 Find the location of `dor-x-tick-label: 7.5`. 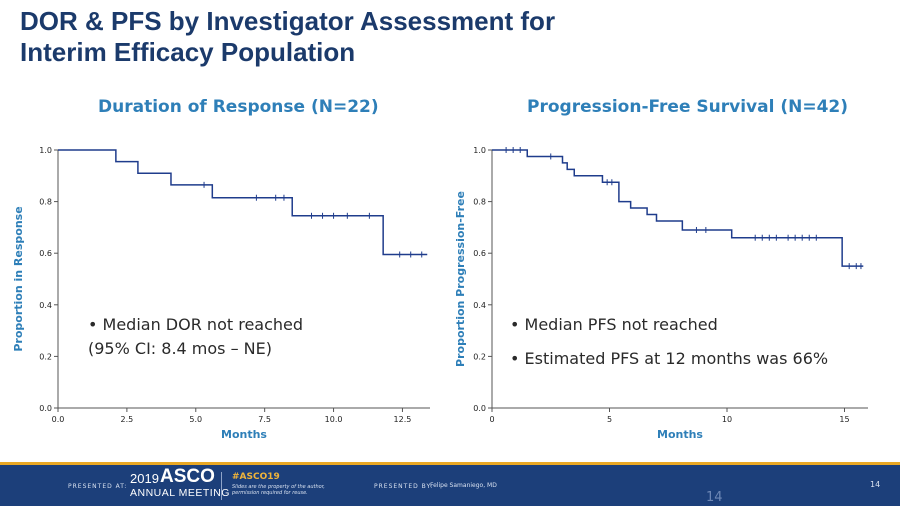

dor-x-tick-label: 7.5 is located at coordinates (264, 419).